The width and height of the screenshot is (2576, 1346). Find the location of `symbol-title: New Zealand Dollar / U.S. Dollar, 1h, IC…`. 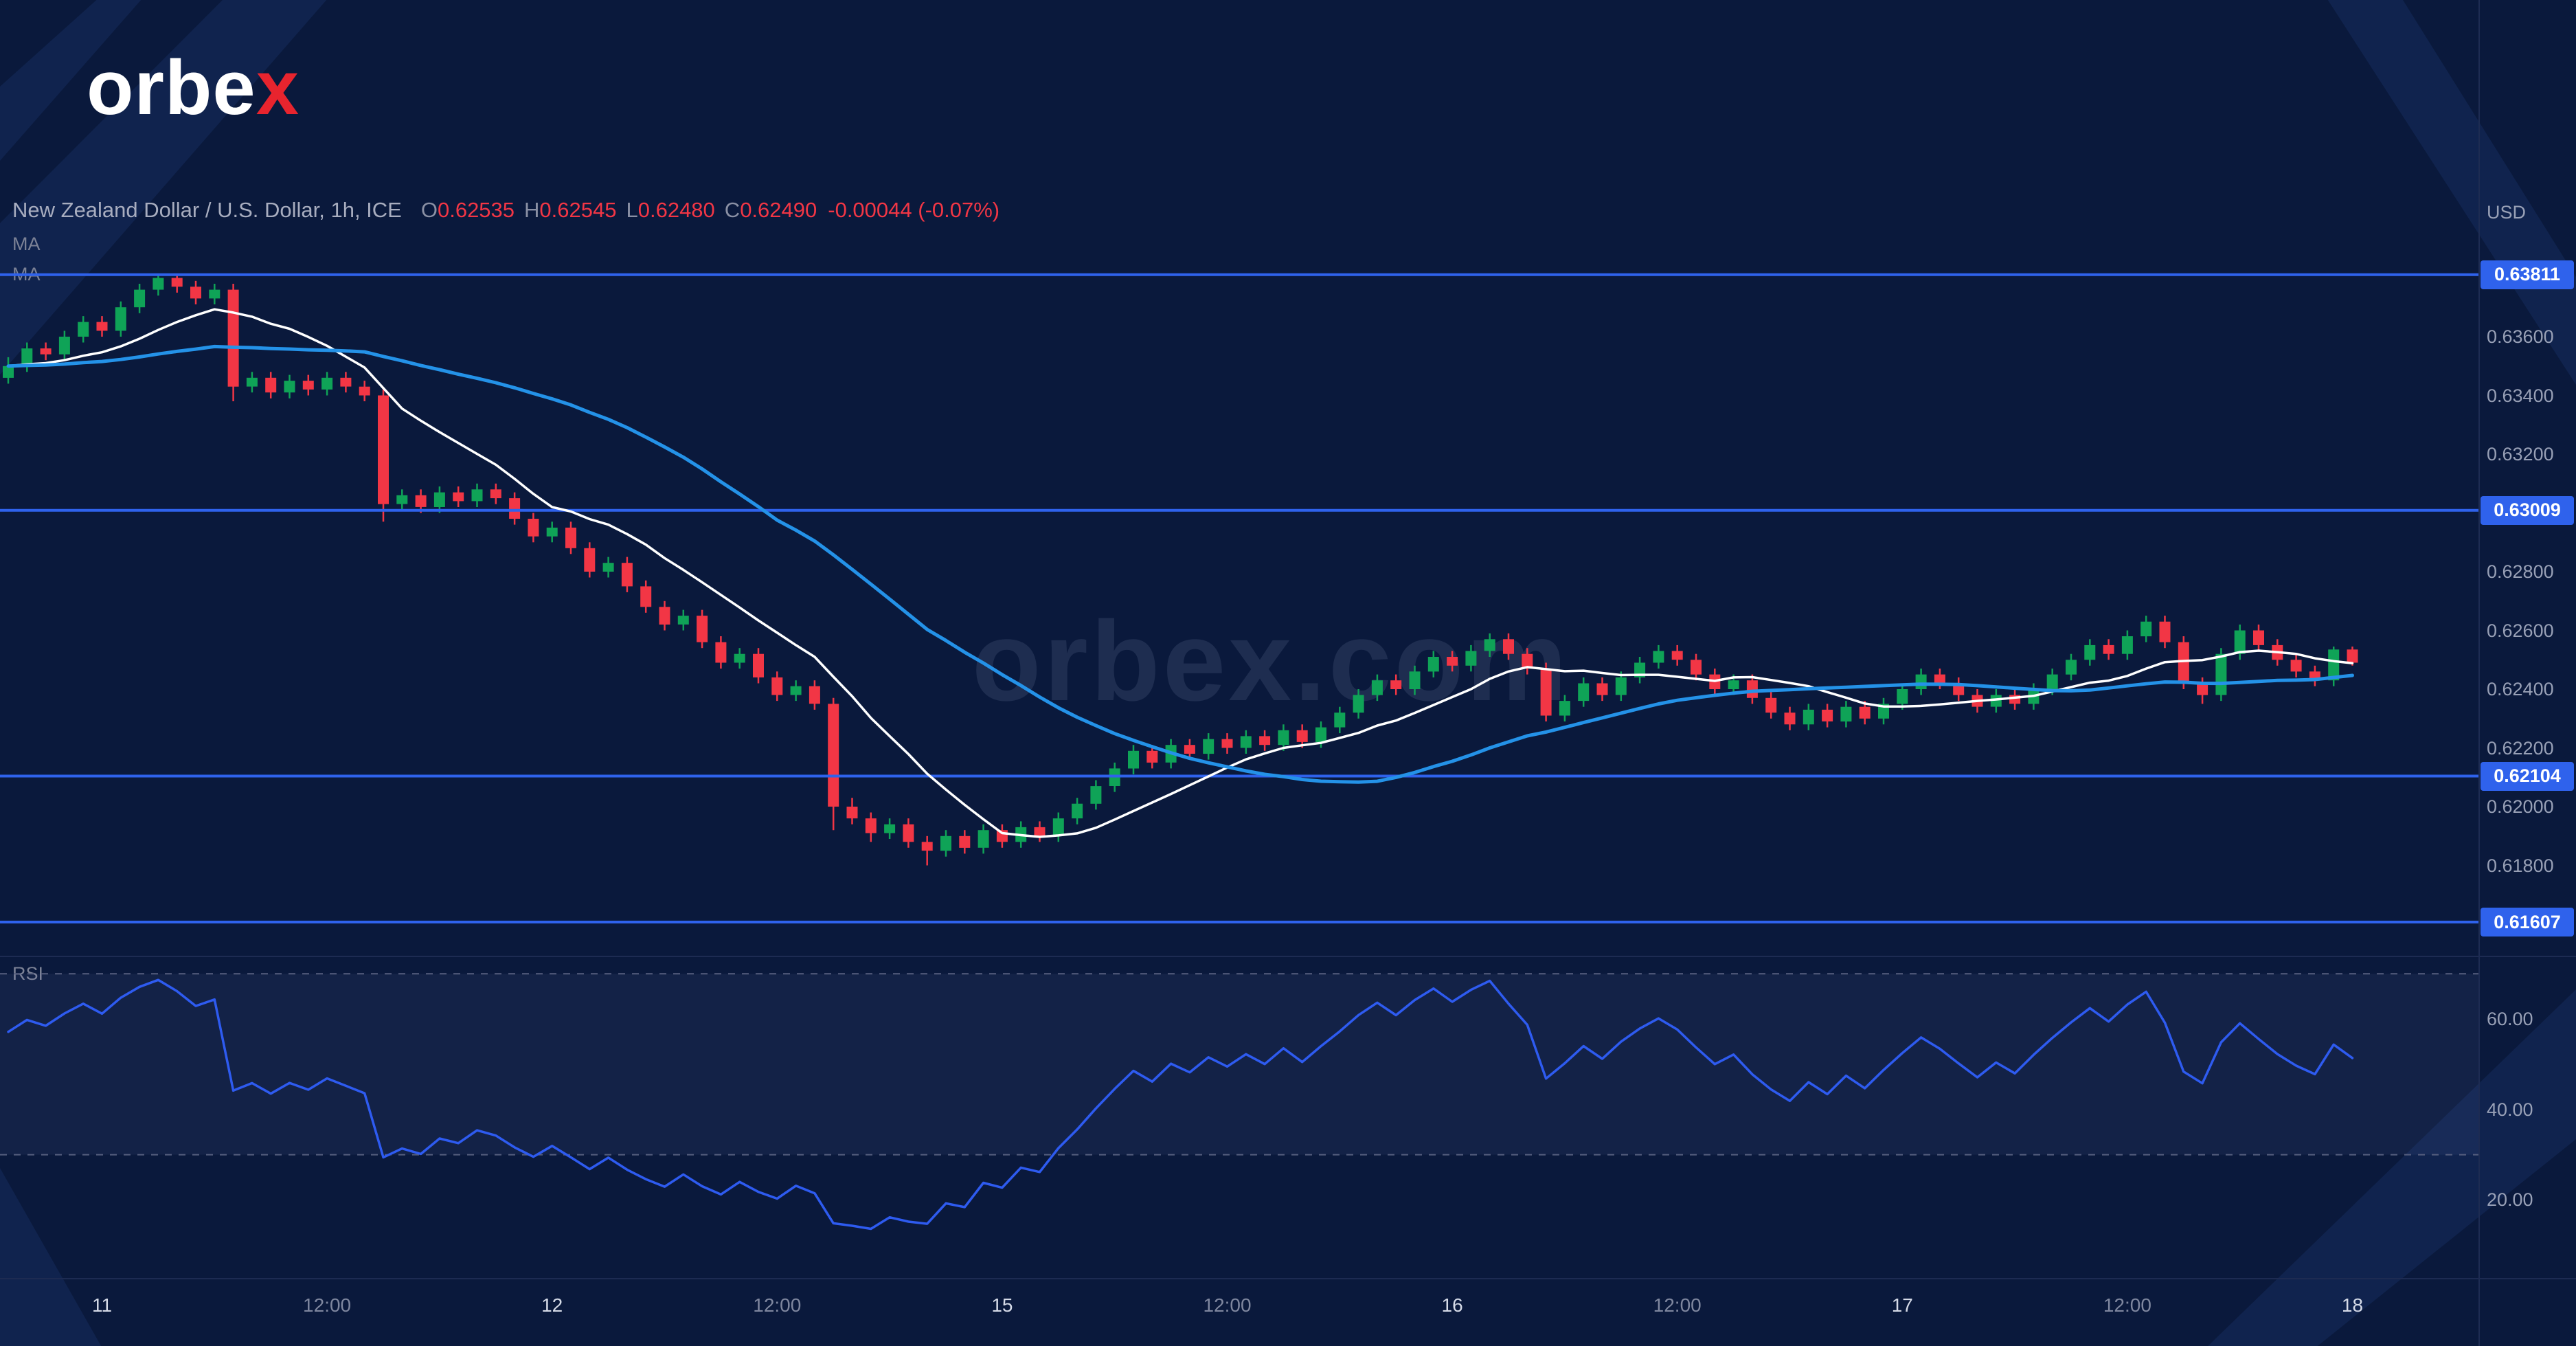

symbol-title: New Zealand Dollar / U.S. Dollar, 1h, IC… is located at coordinates (207, 210).